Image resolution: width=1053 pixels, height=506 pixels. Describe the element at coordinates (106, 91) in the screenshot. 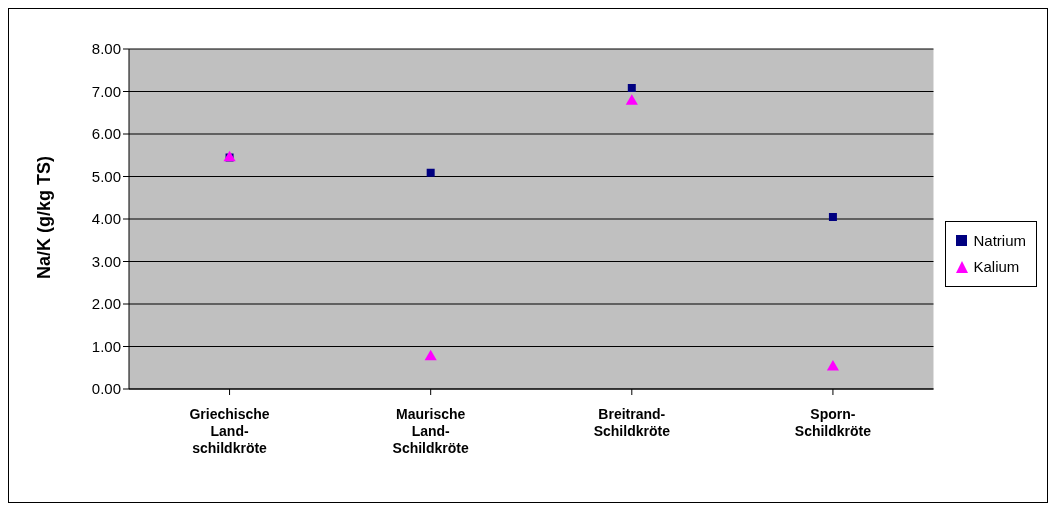

I see `y-tick-label: 7.00` at that location.